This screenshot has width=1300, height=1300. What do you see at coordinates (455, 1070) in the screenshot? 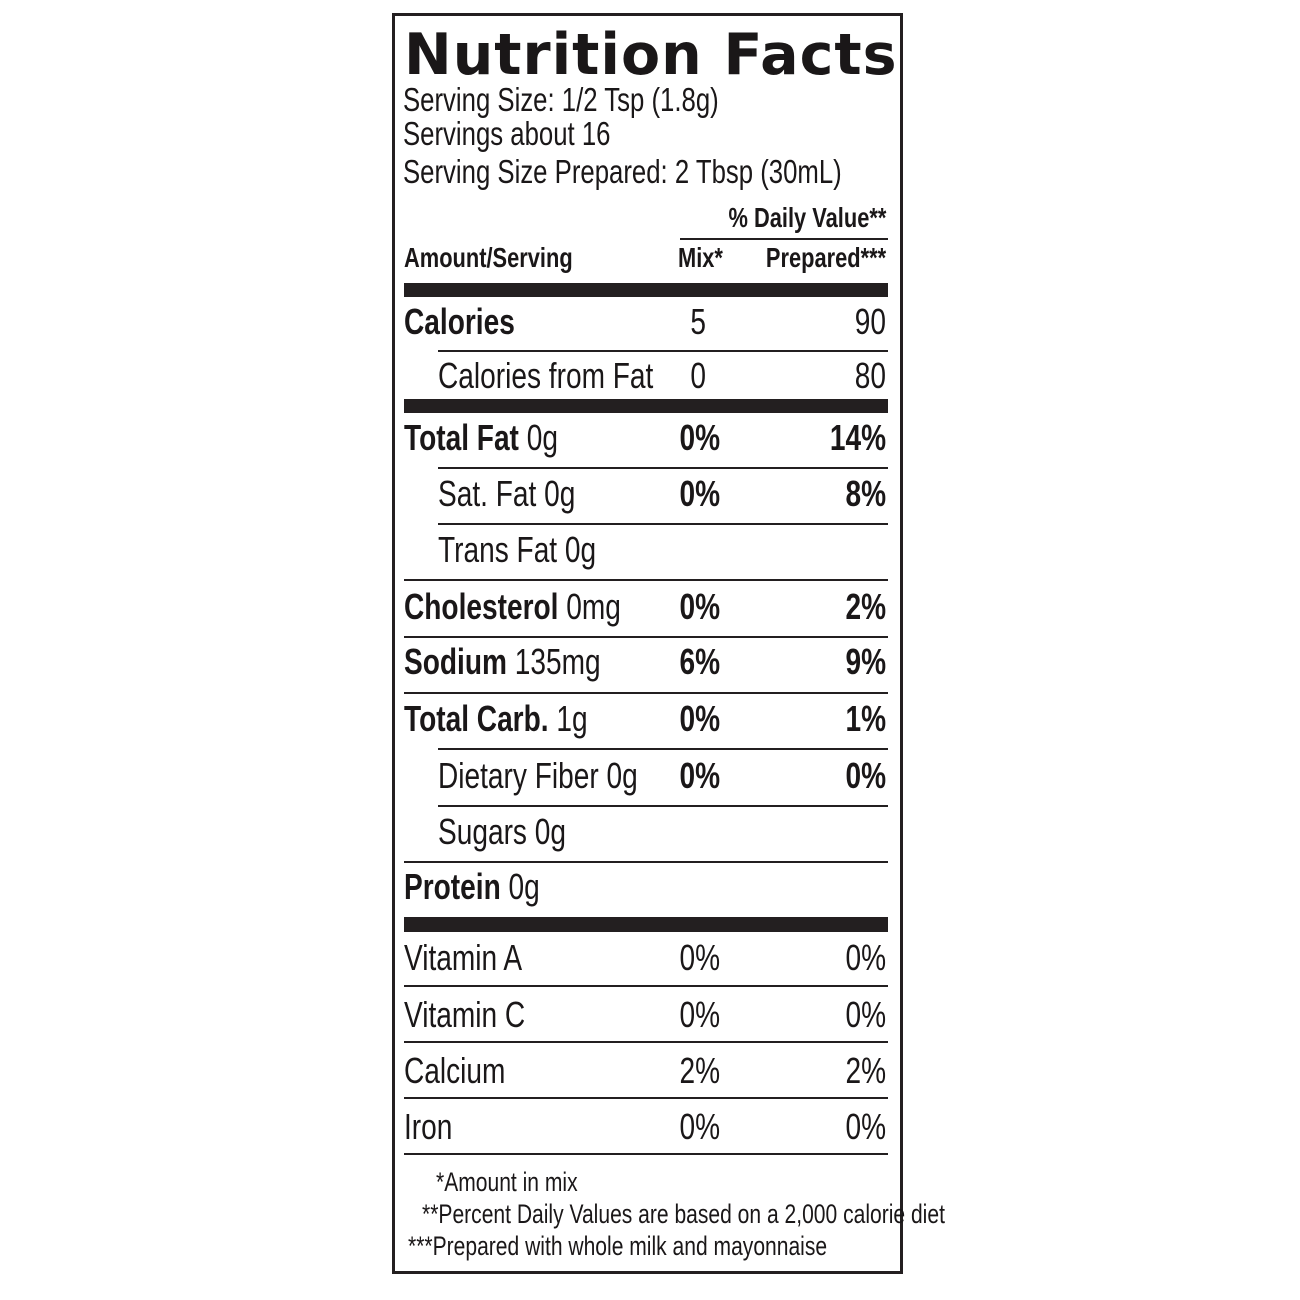
I see `nutrient-name: Calcium` at bounding box center [455, 1070].